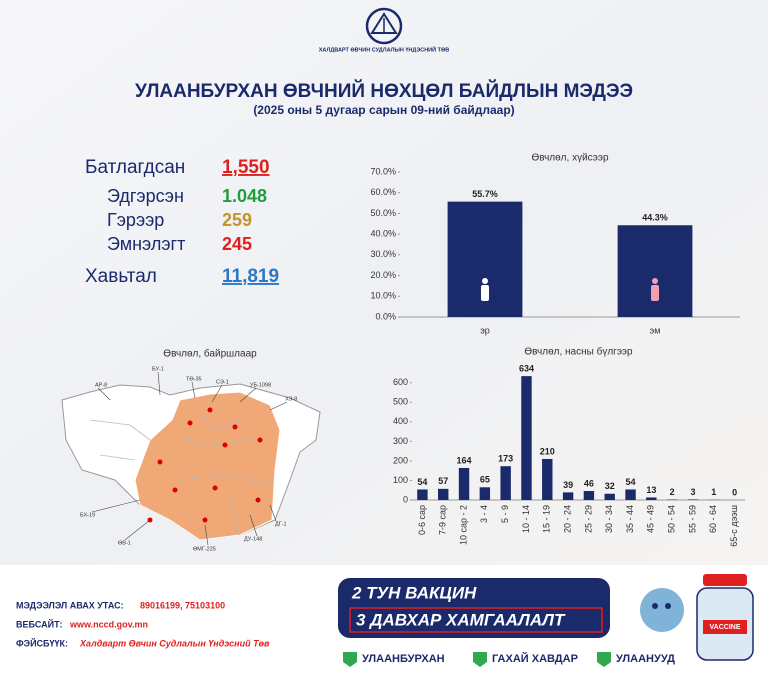 This screenshot has height=683, width=768. Describe the element at coordinates (630, 519) in the screenshot. I see `x-tick-label: 35 - 44` at that location.